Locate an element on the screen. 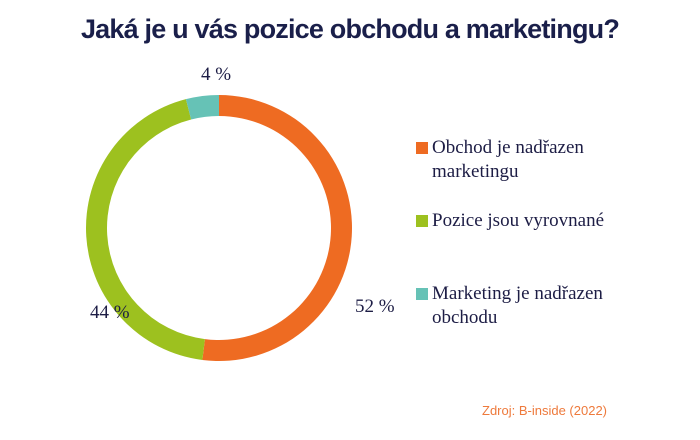 This screenshot has width=700, height=440. legend-label: Marketing je nadřazen obchodu is located at coordinates (517, 305).